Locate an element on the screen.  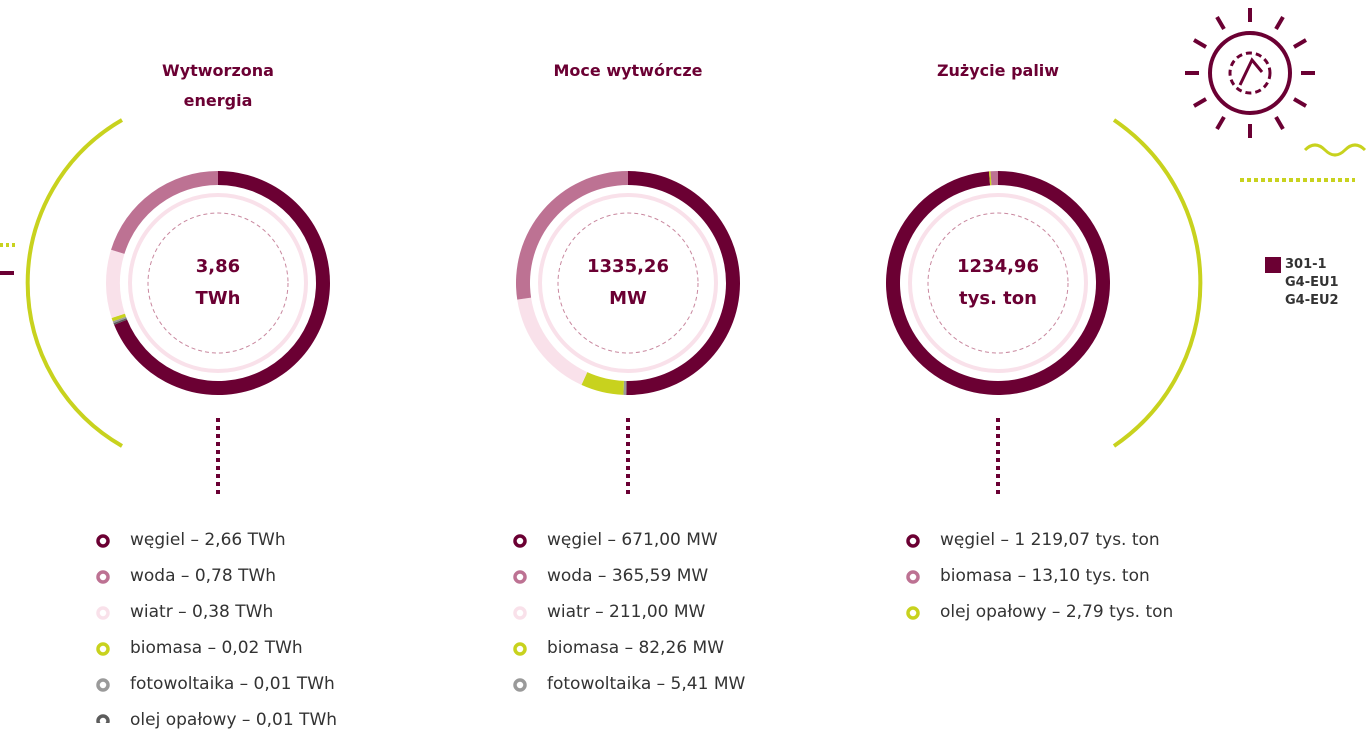
legend-label: fotowoltaika – 0,01 TWh is located at coordinates (232, 684).